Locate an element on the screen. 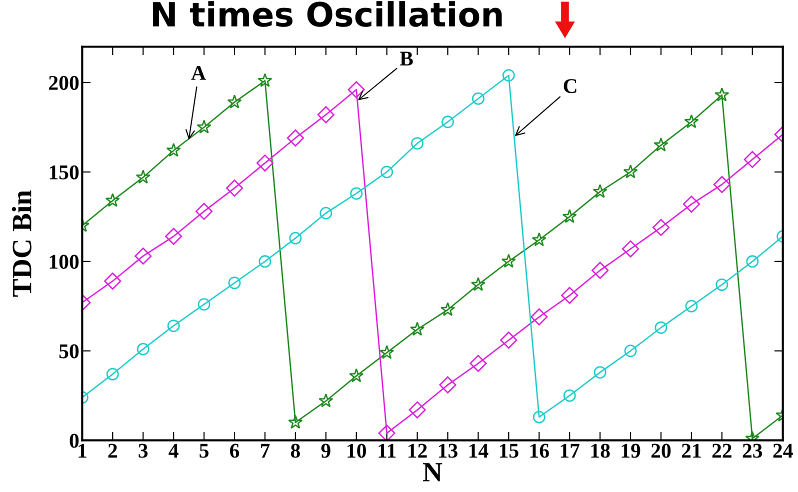 This screenshot has width=798, height=492. x-tick-label: 10 is located at coordinates (357, 451).